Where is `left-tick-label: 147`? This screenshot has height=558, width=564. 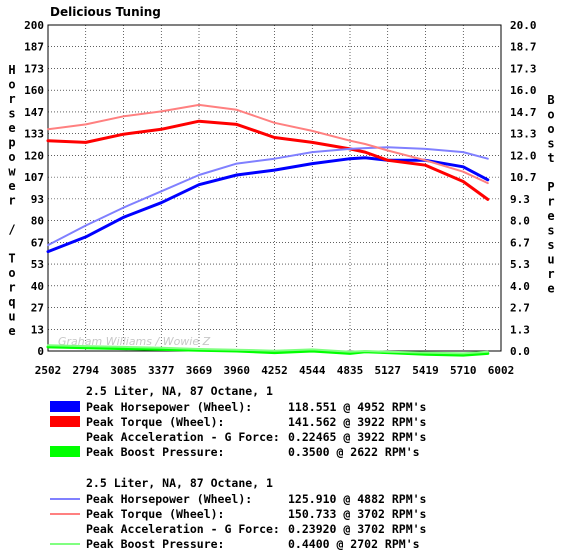 left-tick-label: 147 is located at coordinates (34, 112).